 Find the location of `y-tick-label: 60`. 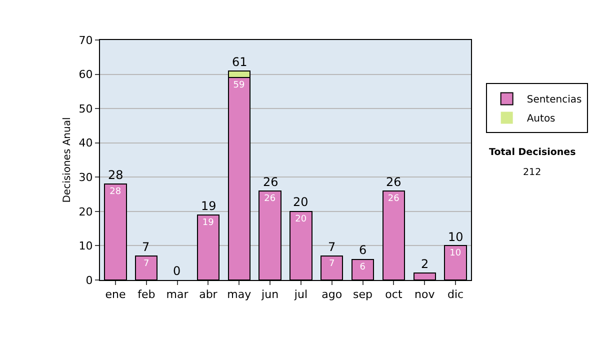

y-tick-label: 60 is located at coordinates (85, 75).